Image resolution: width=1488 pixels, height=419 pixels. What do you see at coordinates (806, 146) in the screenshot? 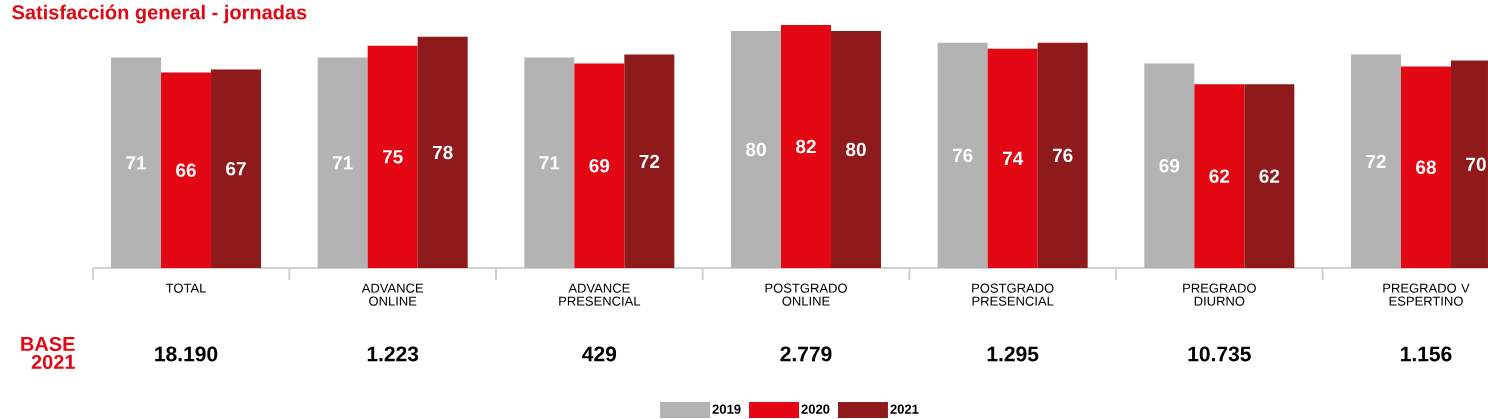
I see `data-label: 82` at bounding box center [806, 146].